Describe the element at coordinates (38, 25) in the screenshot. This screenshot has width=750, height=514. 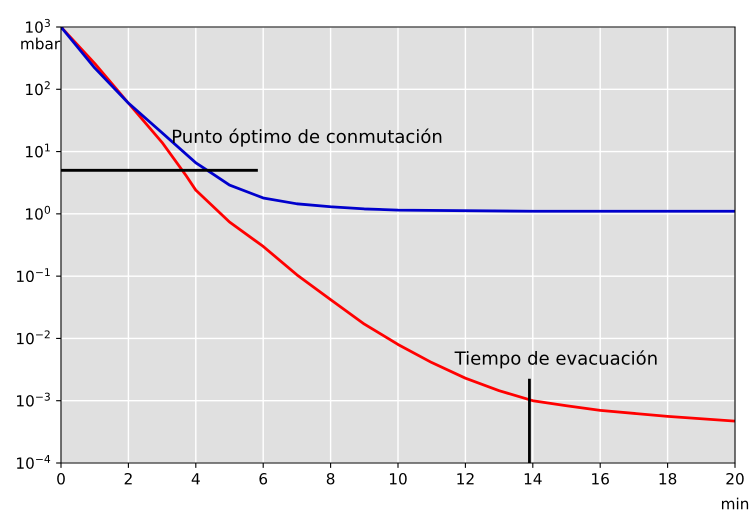
I see `y-tick-label: 10$^{3}$` at that location.